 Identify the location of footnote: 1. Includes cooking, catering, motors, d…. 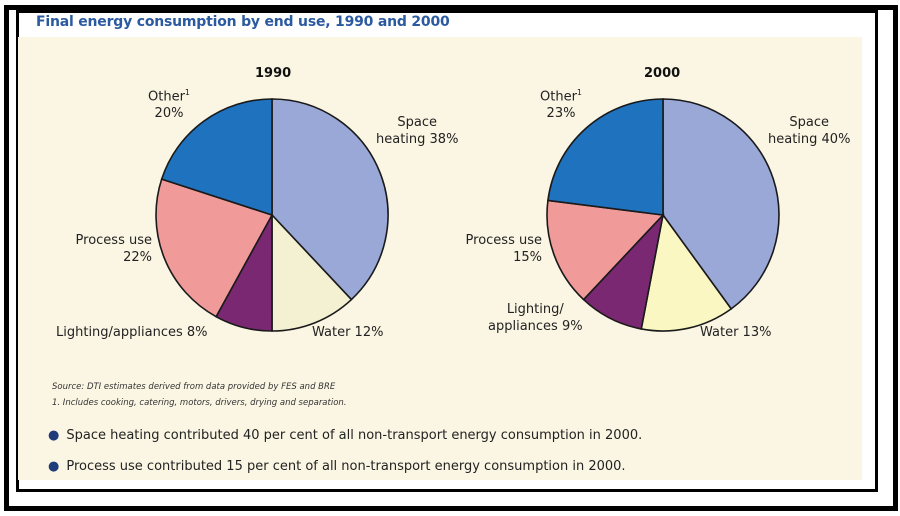
(199, 403).